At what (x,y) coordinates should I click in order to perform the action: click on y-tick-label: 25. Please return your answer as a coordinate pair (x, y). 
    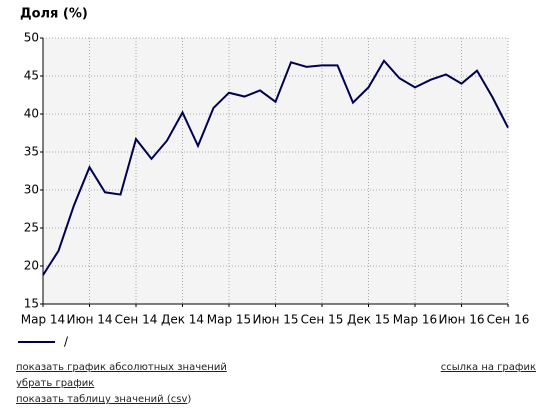
    Looking at the image, I should click on (31, 228).